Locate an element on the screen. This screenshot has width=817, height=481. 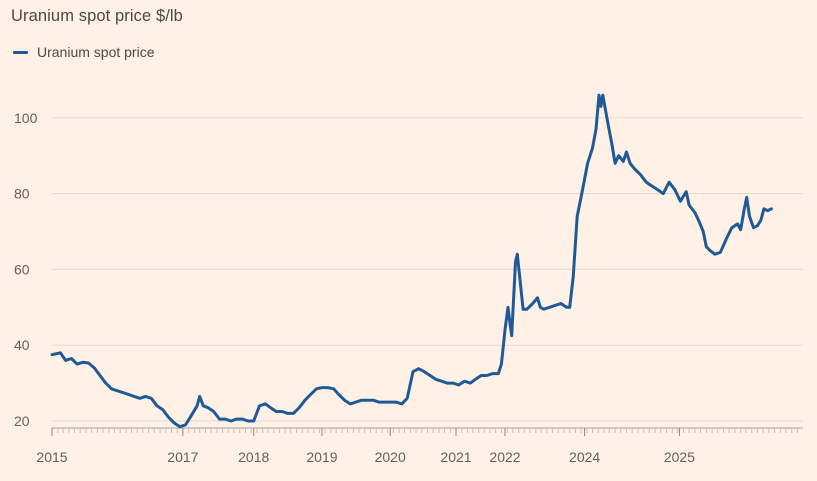
x-tick-label-2019: 2019 is located at coordinates (321, 457).